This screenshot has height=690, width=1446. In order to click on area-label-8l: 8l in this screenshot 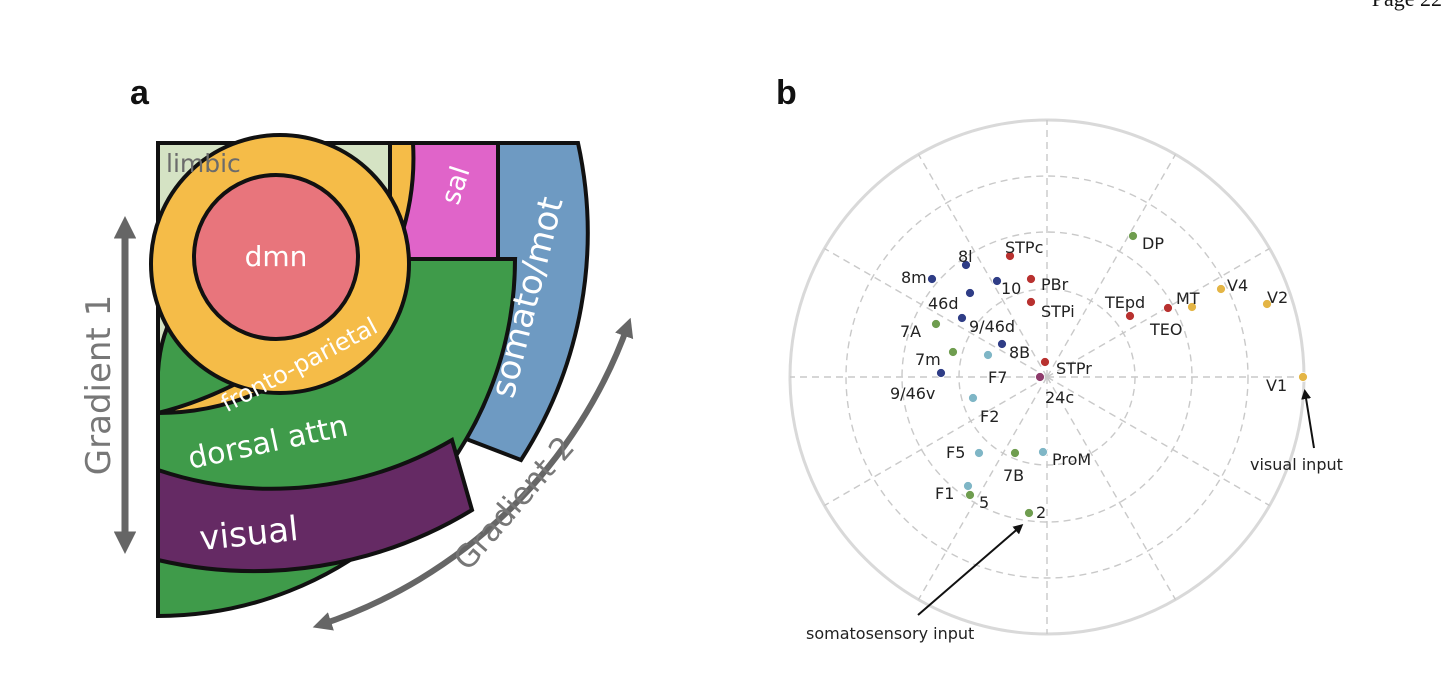, I will do `click(965, 256)`.